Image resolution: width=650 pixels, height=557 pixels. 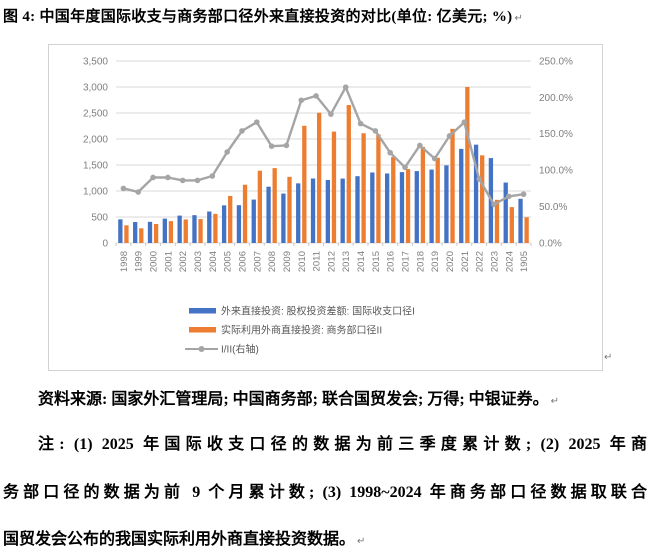 What do you see at coordinates (95, 165) in the screenshot?
I see `y-axis-left-tick: 1,500` at bounding box center [95, 165].